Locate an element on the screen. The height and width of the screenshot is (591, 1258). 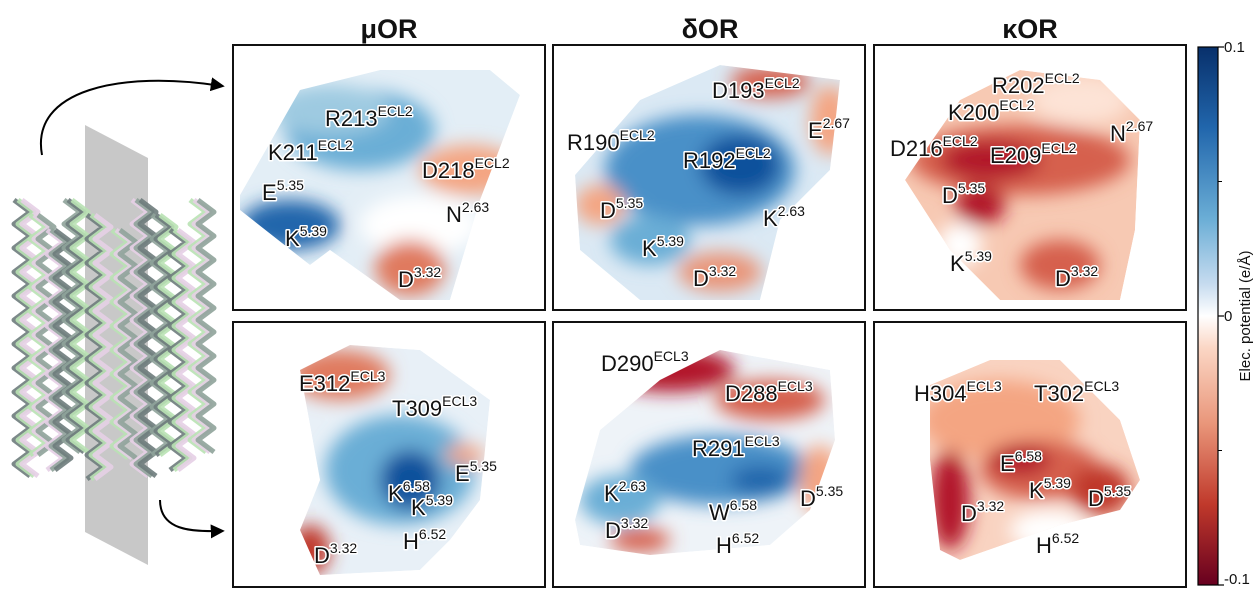
residue-label: H304ECL3 is located at coordinates (958, 392).